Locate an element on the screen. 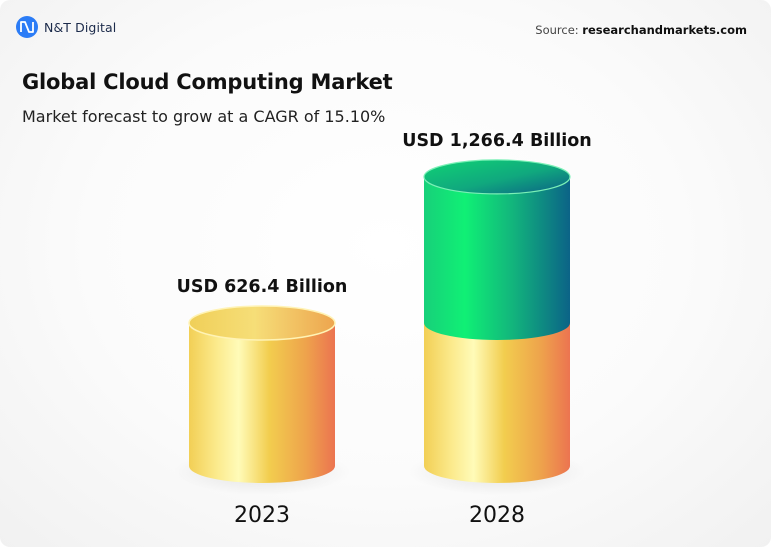 The height and width of the screenshot is (547, 771). source-label: Source: is located at coordinates (557, 30).